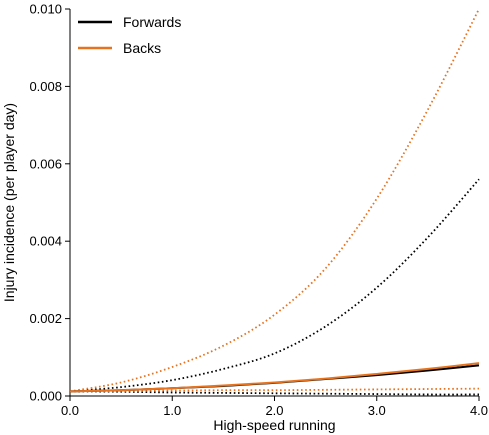  Describe the element at coordinates (274, 410) in the screenshot. I see `x-tick-label: 2.0` at that location.